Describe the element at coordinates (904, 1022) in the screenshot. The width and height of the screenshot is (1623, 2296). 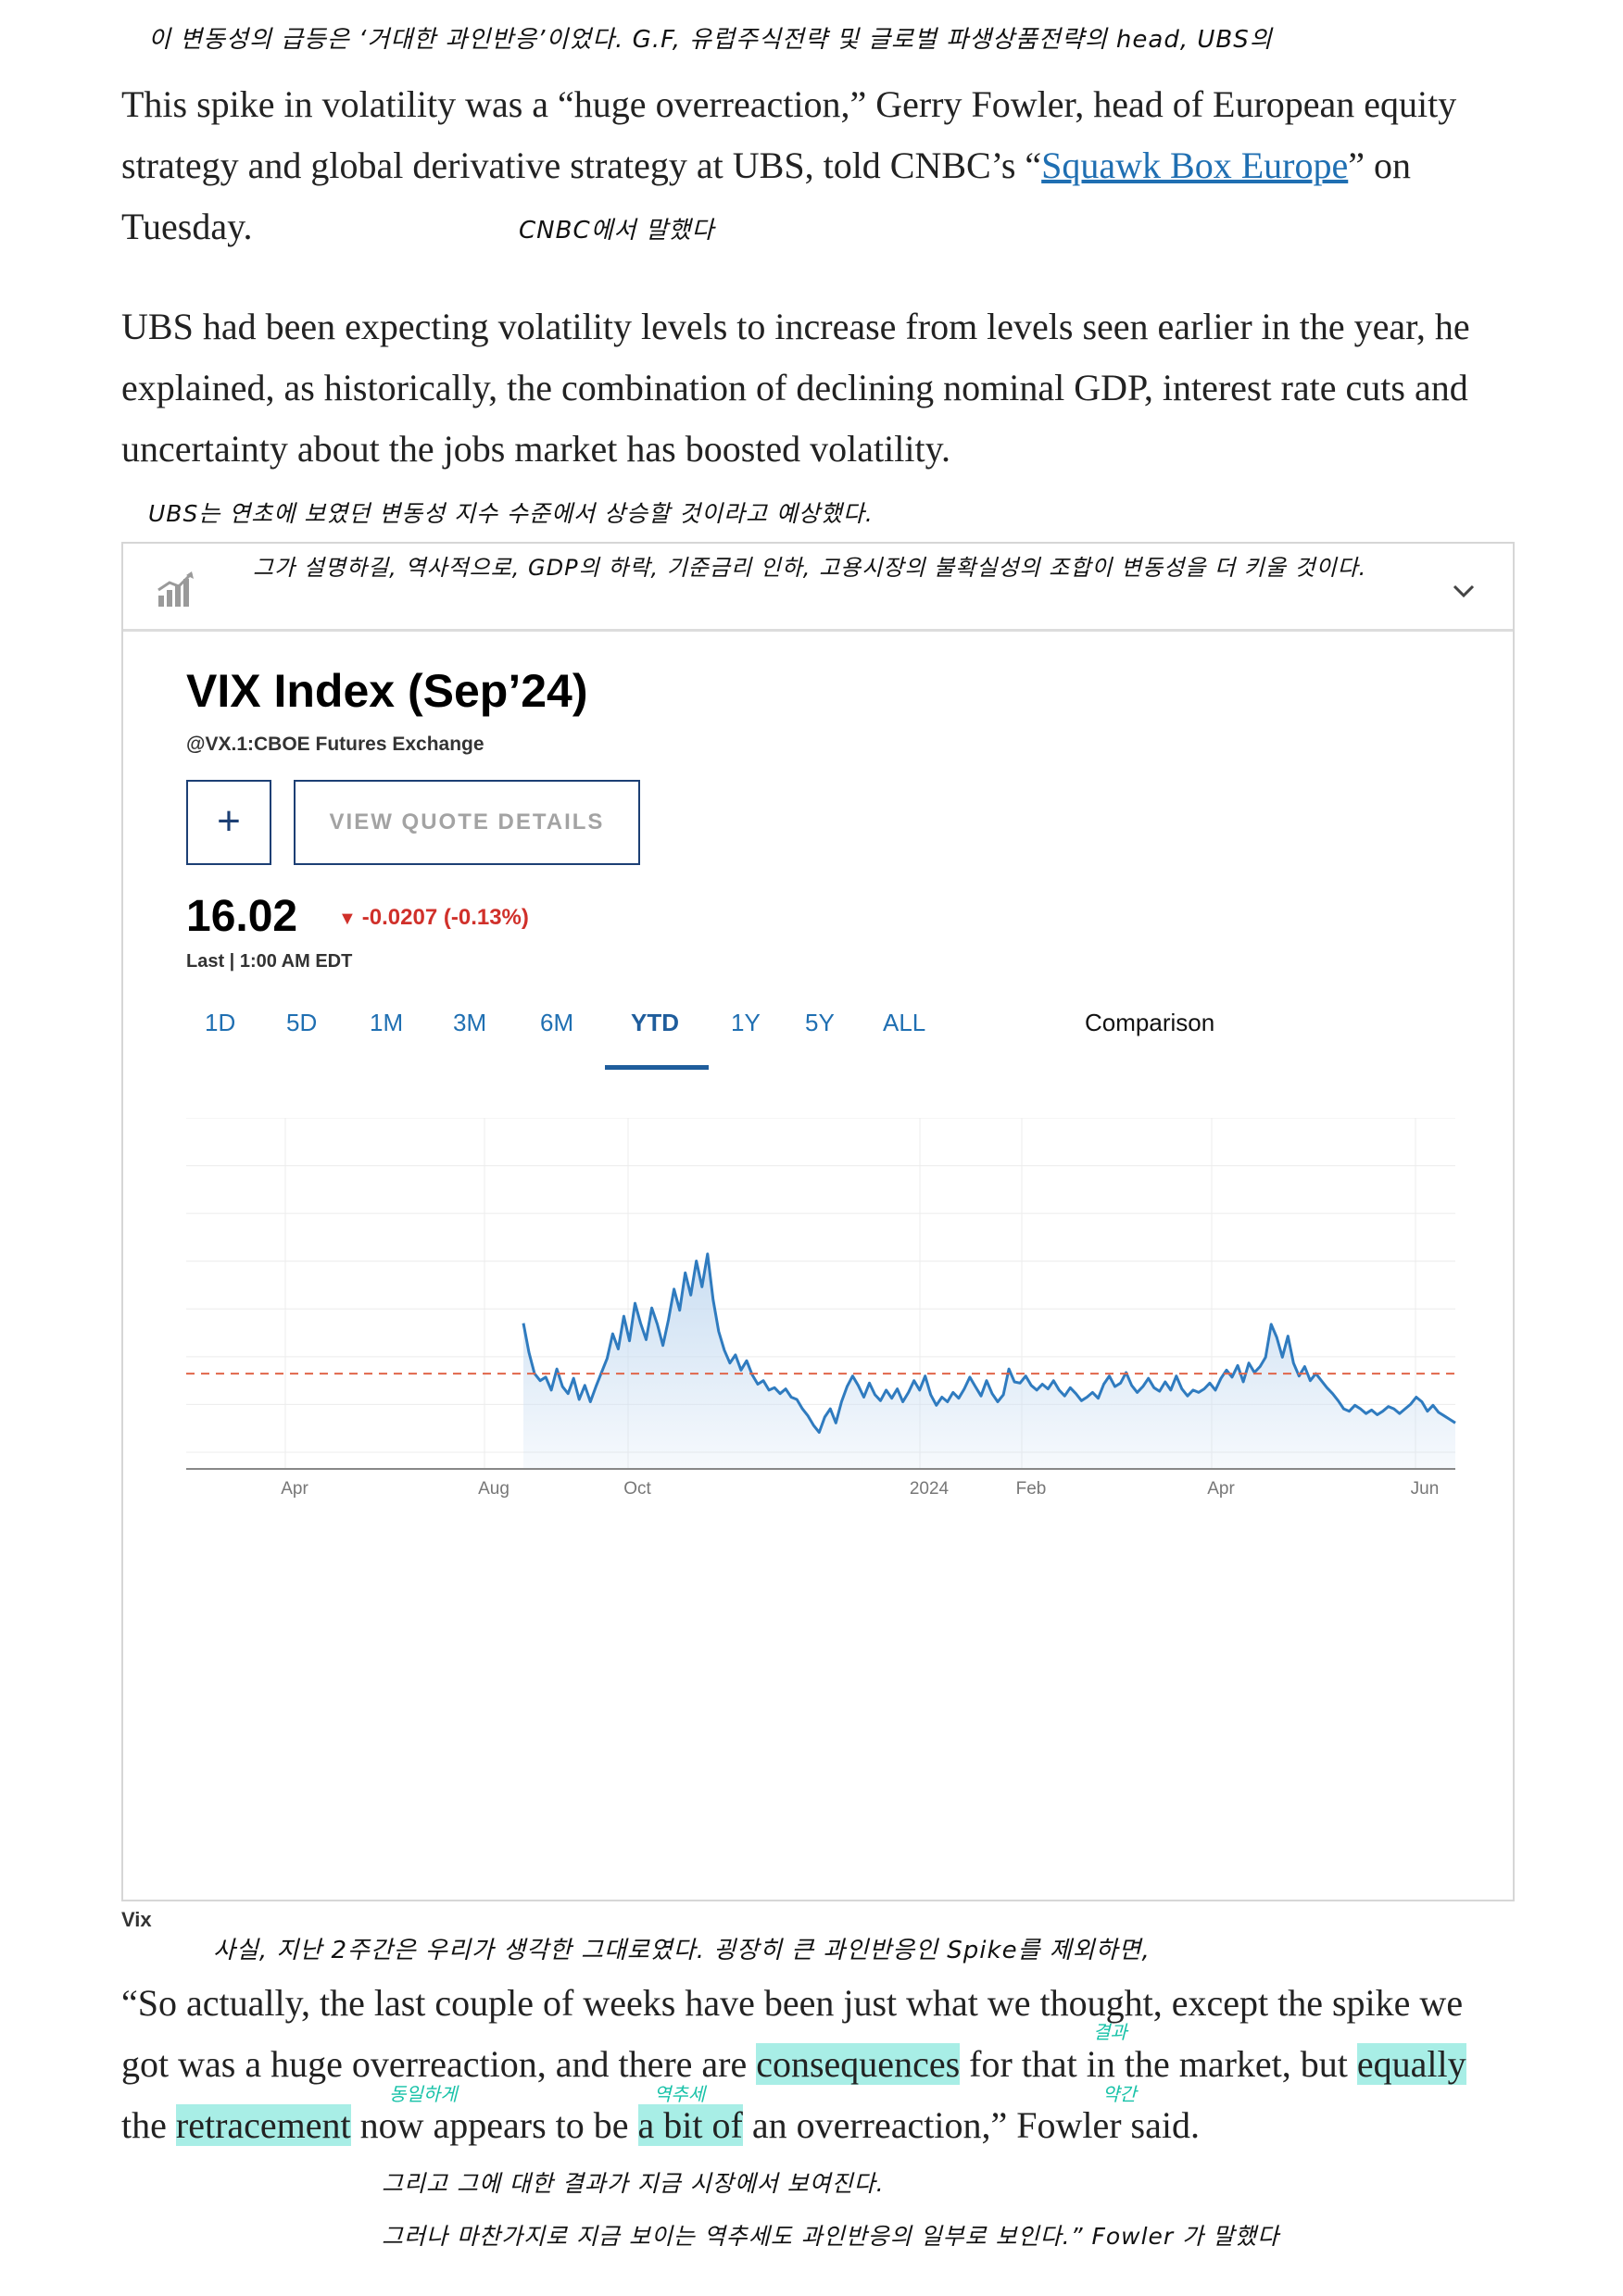
I see `tab-all: ALL` at that location.